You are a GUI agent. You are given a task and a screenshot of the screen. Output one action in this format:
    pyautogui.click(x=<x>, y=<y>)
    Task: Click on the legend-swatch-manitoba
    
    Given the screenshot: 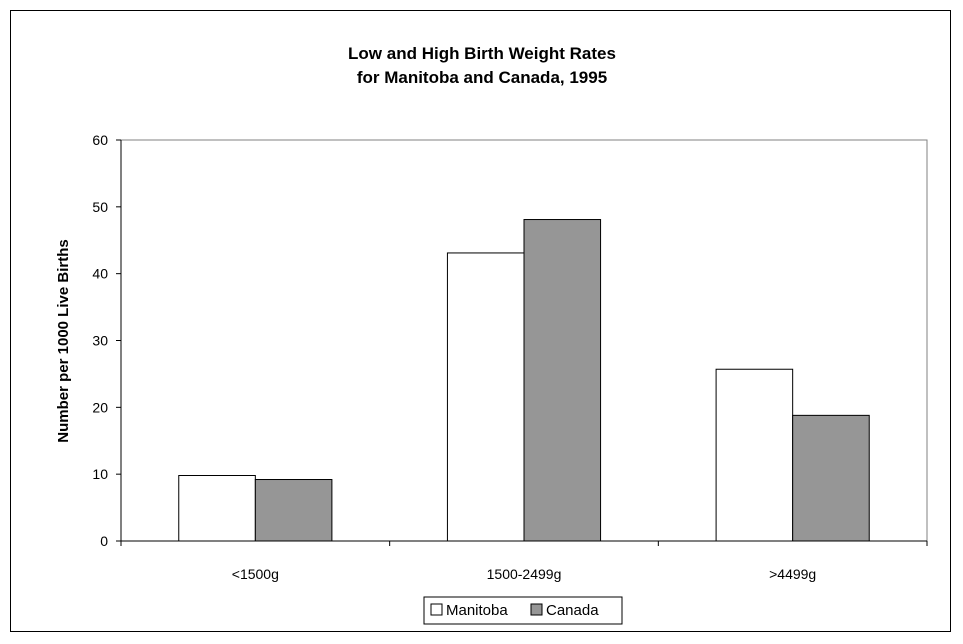 What is the action you would take?
    pyautogui.click(x=436, y=609)
    